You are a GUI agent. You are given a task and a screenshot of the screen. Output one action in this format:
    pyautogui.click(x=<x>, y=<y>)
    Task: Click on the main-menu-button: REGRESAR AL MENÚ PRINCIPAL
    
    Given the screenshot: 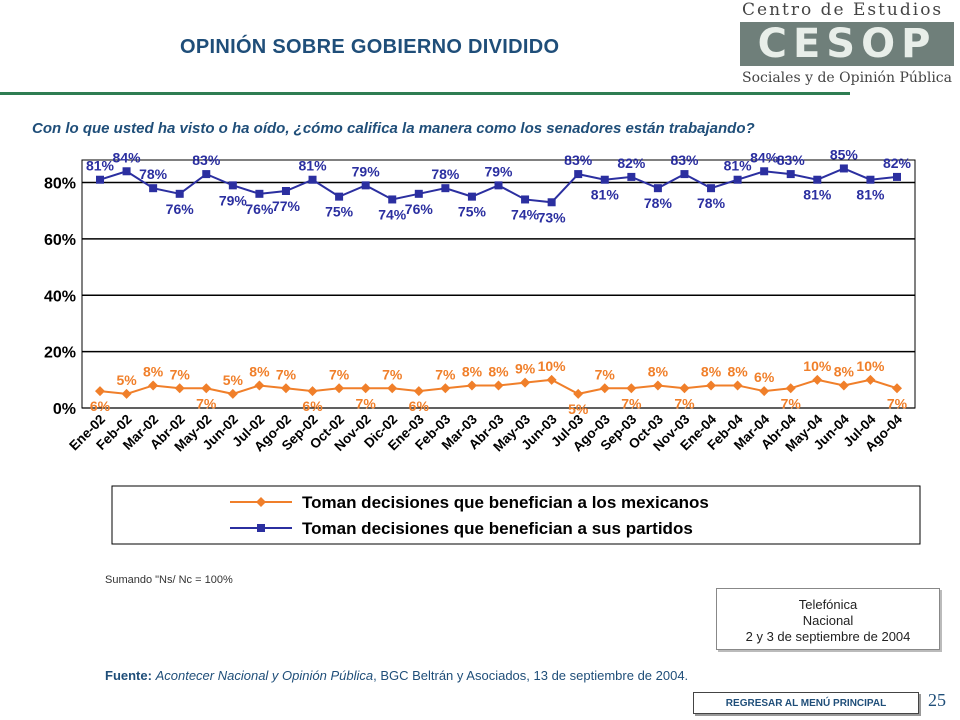 What is the action you would take?
    pyautogui.click(x=806, y=703)
    